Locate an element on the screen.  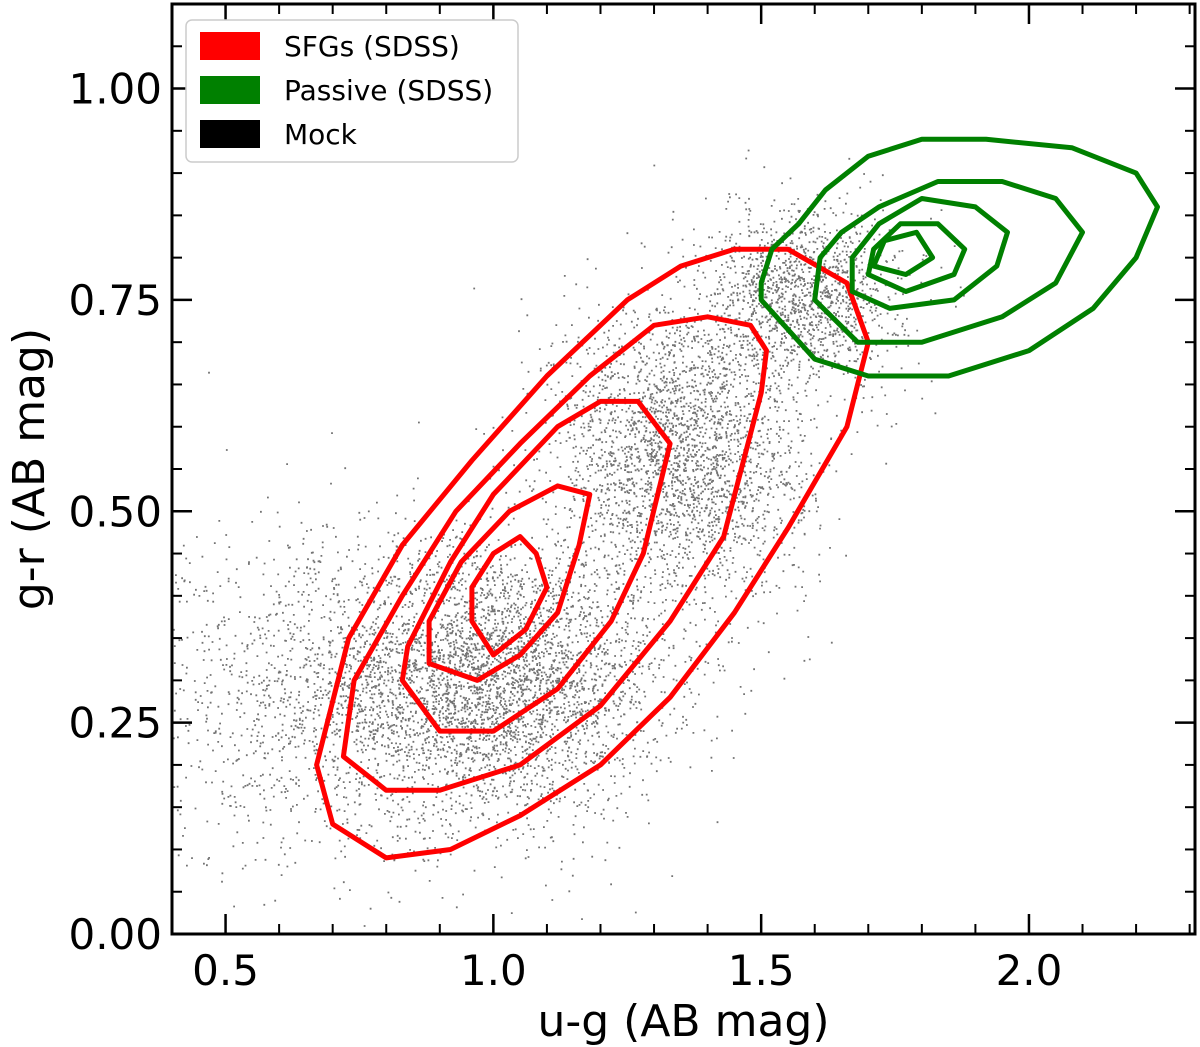
legend-swatch-passive-sdss is located at coordinates (230, 90).